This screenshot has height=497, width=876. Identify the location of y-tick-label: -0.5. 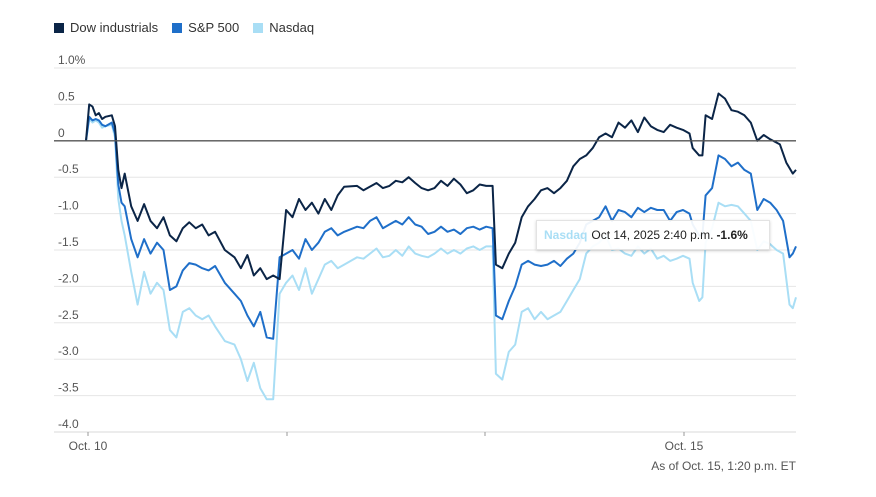
(68, 169).